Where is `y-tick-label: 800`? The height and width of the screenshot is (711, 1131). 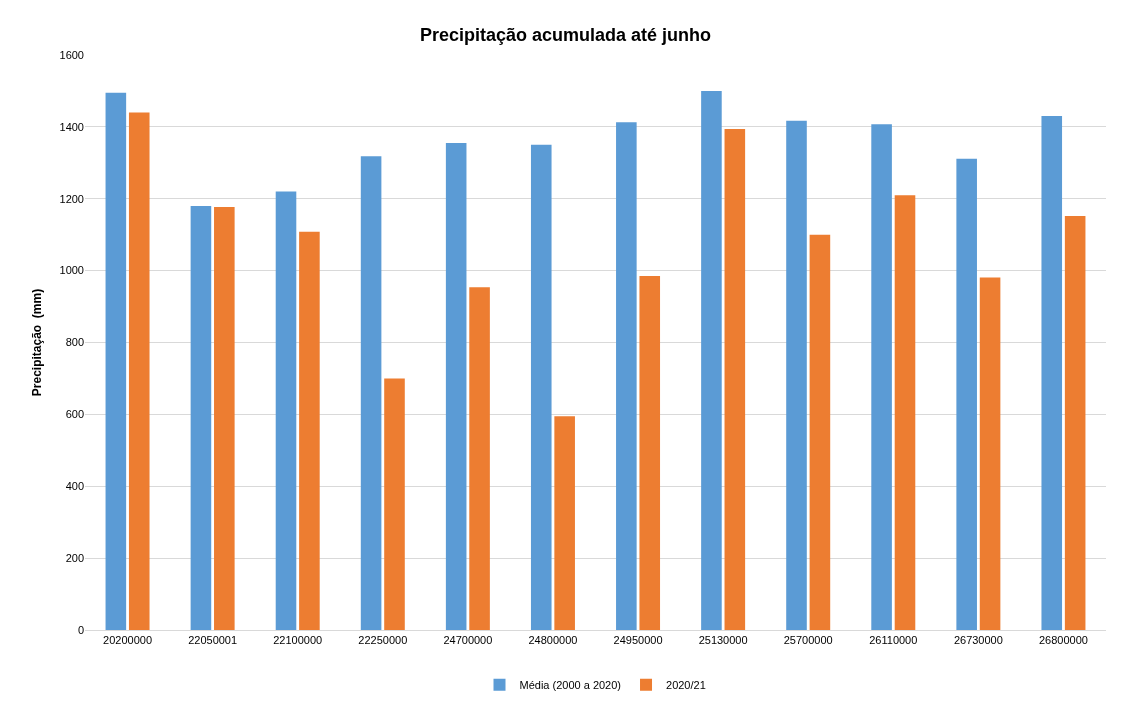 y-tick-label: 800 is located at coordinates (74, 342).